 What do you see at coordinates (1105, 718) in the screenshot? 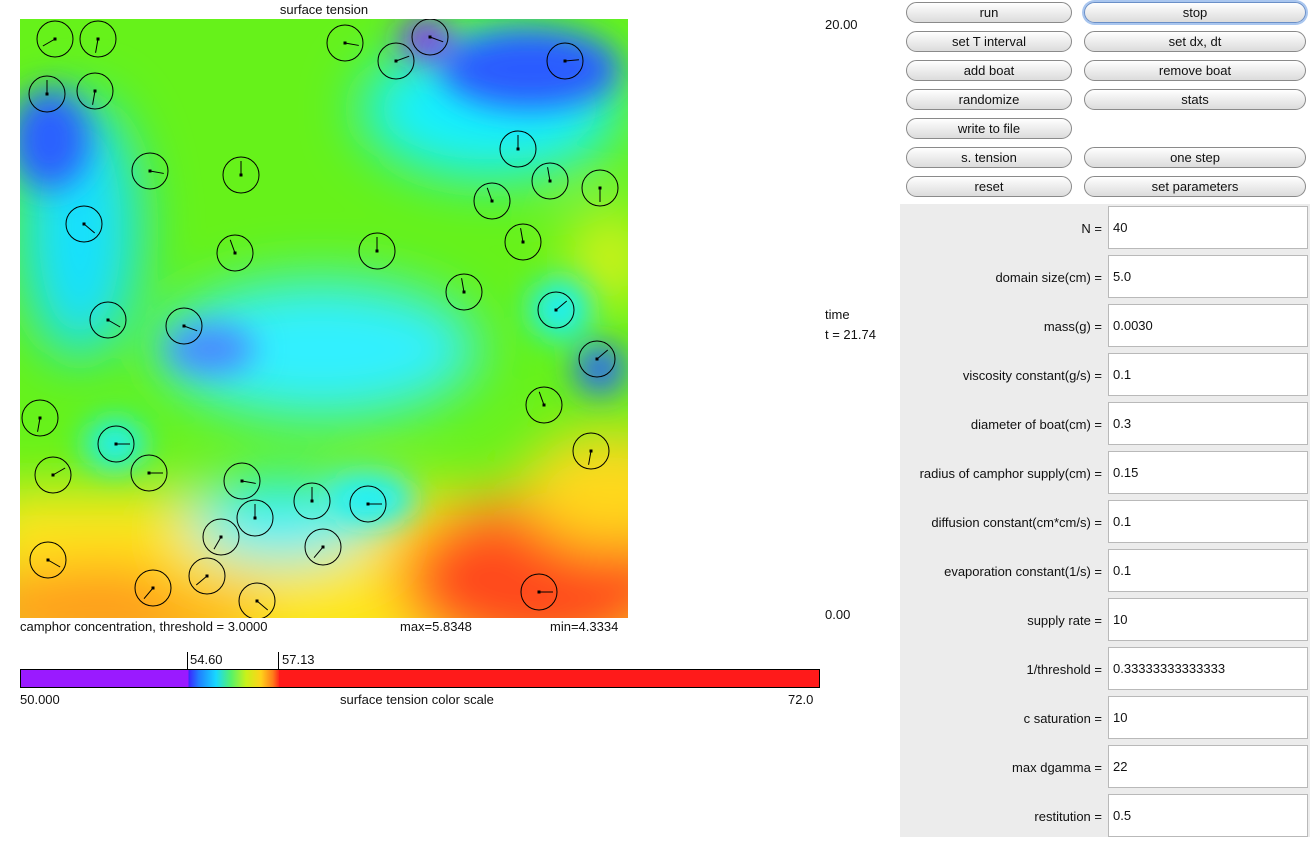
I see `param-row-c-saturation: c saturation =` at bounding box center [1105, 718].